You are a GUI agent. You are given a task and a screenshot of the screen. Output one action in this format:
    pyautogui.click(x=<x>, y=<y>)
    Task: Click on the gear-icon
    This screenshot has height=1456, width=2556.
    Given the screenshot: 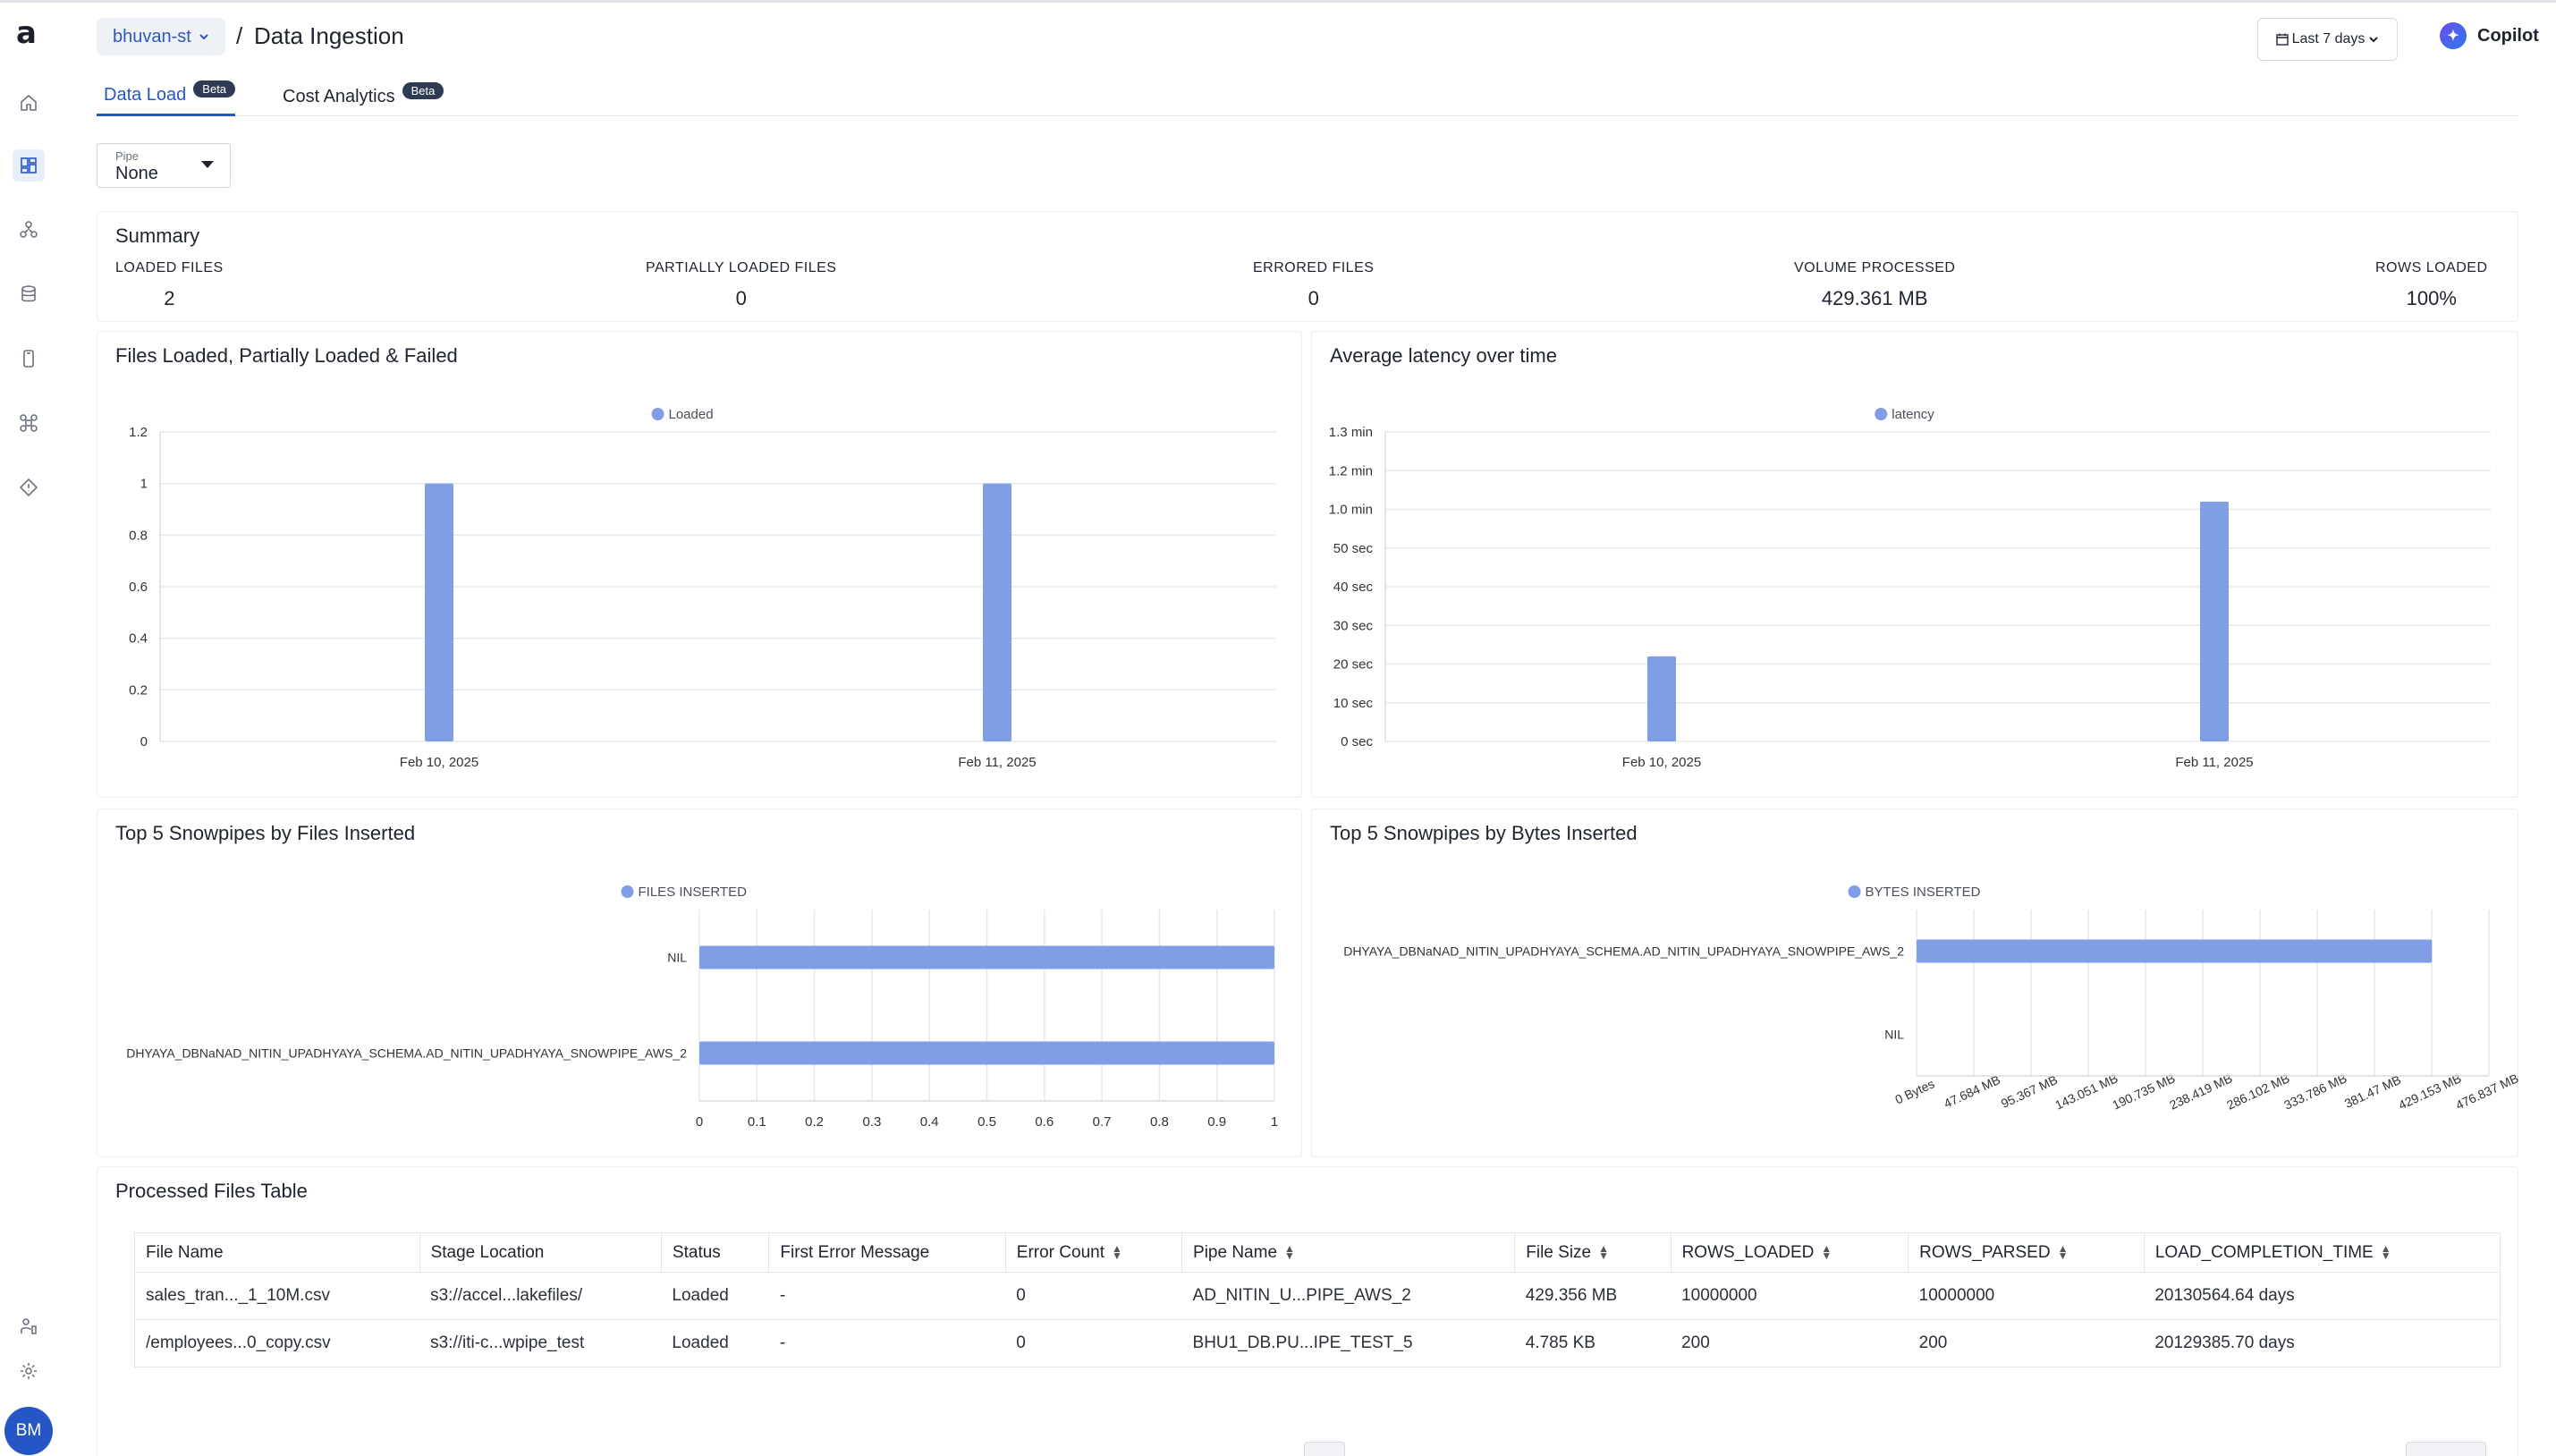 What is the action you would take?
    pyautogui.click(x=29, y=1371)
    